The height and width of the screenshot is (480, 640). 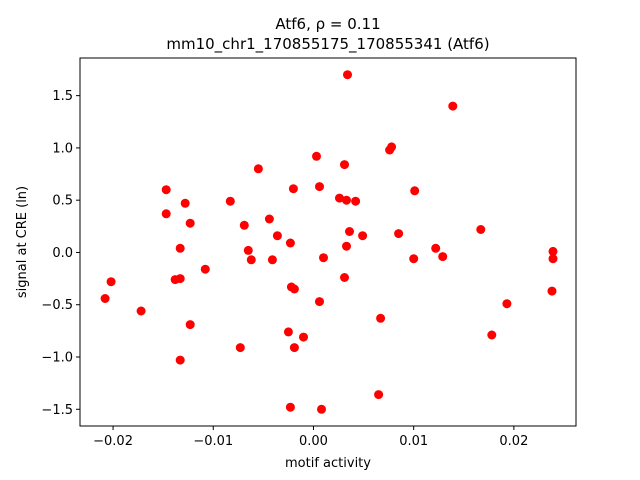 What do you see at coordinates (513, 441) in the screenshot?
I see `x-tick-label: 0.02` at bounding box center [513, 441].